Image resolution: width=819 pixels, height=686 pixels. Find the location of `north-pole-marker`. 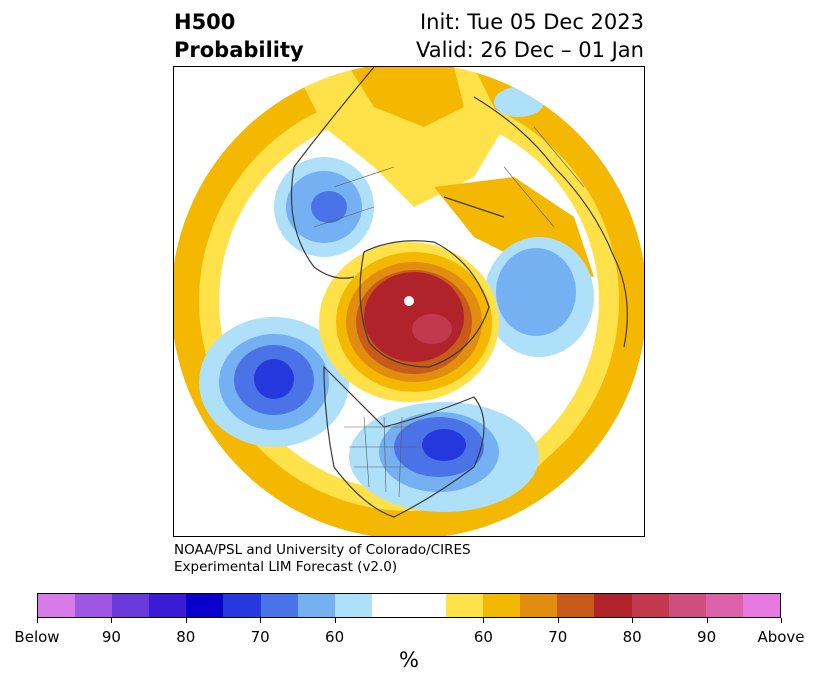

north-pole-marker is located at coordinates (409, 301).